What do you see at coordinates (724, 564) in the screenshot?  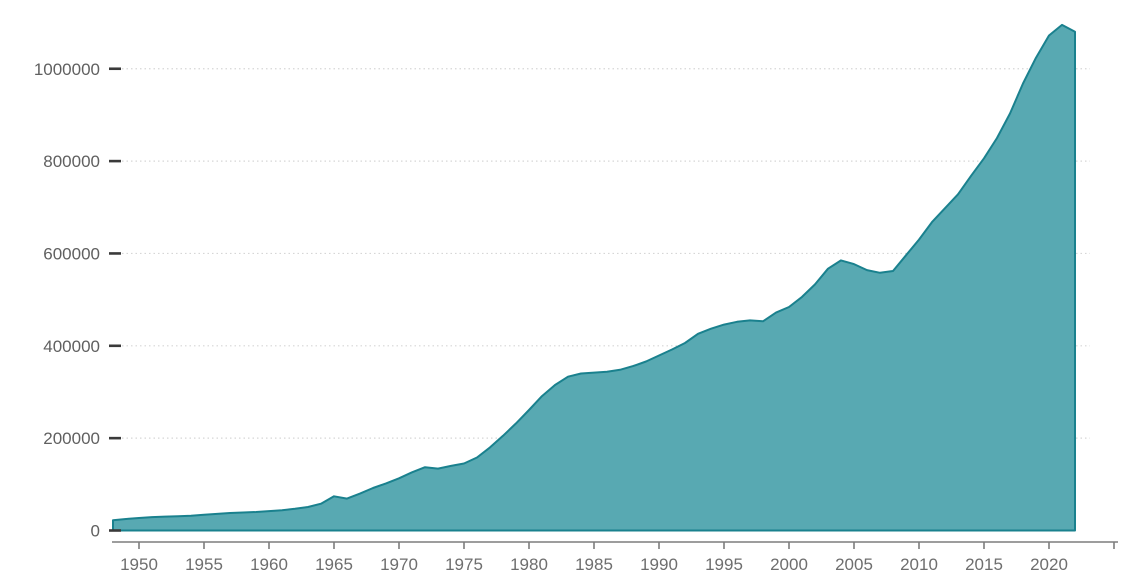 I see `x-tick-label: 1995` at bounding box center [724, 564].